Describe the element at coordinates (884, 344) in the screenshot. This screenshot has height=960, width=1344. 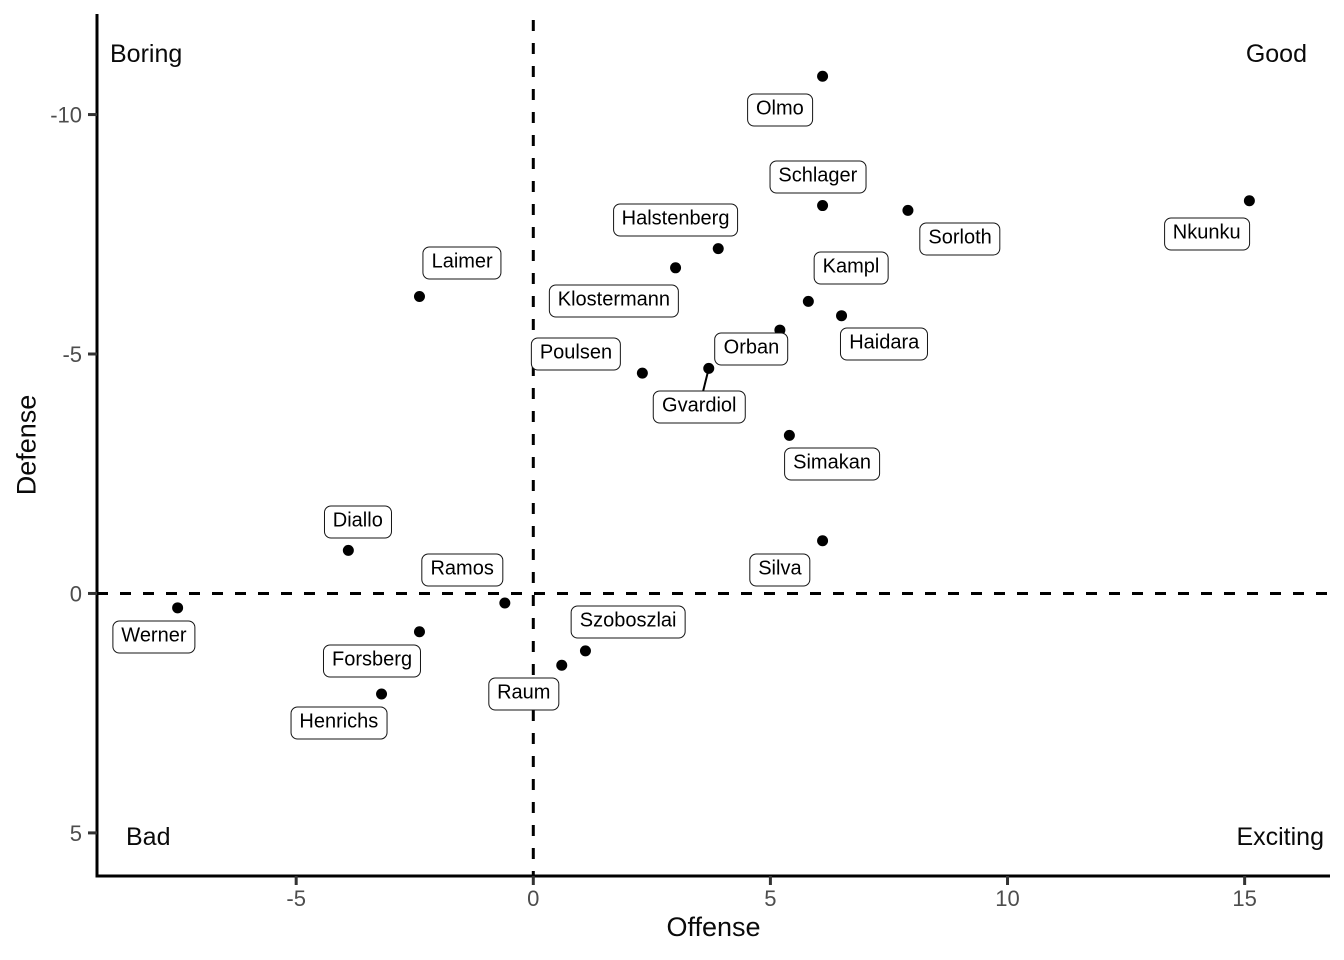
I see `point-label-haidara: Haidara` at that location.